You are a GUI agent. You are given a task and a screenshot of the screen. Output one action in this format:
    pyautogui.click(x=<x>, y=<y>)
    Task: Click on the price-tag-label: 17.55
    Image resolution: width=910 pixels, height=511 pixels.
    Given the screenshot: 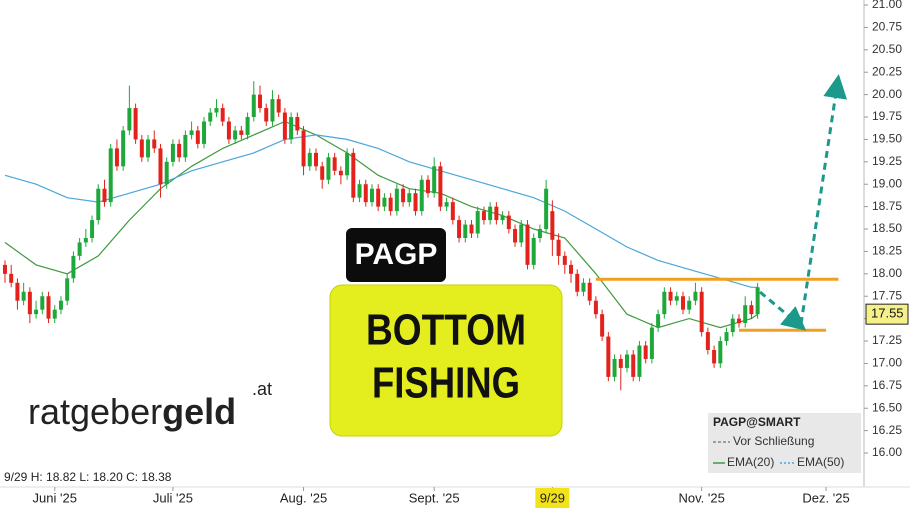 What is the action you would take?
    pyautogui.click(x=887, y=313)
    